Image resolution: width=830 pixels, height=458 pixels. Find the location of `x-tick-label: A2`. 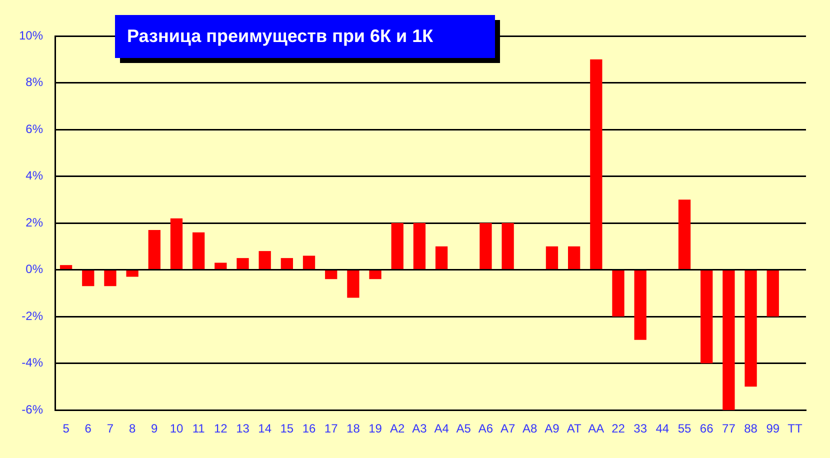

x-tick-label: A2 is located at coordinates (398, 429).